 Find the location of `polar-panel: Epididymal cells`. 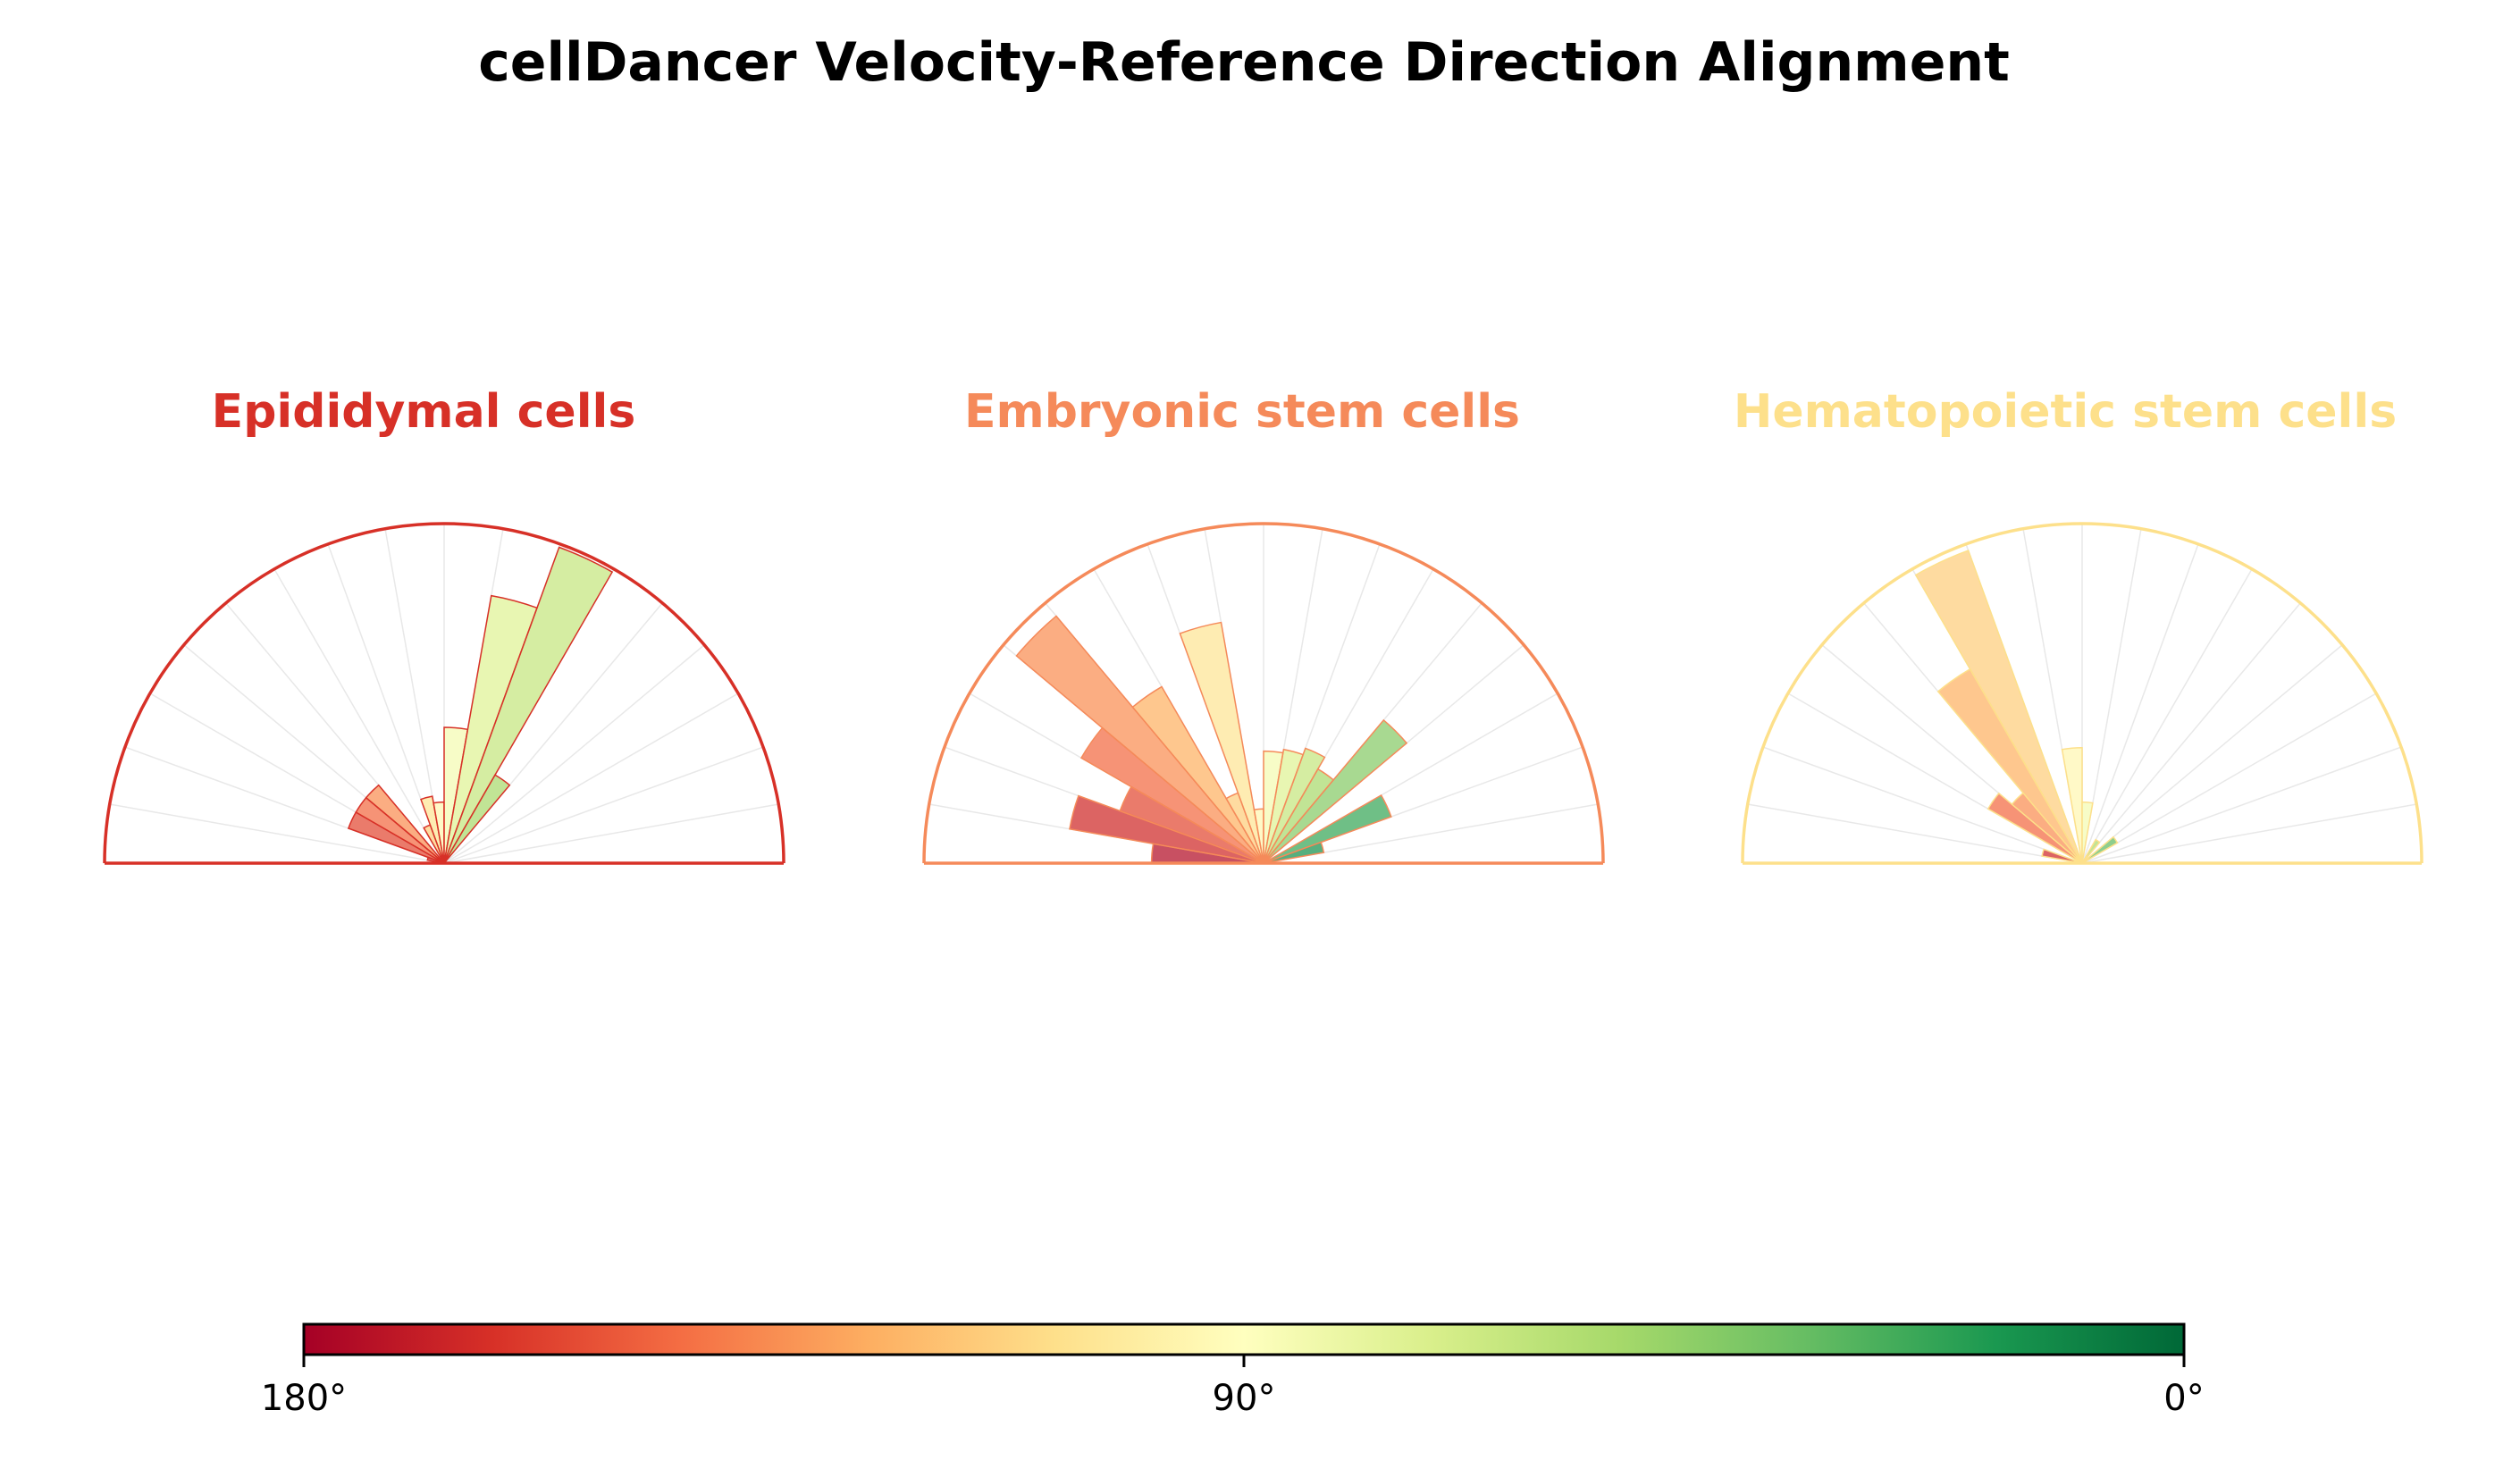

polar-panel: Epididymal cells is located at coordinates (444, 625).